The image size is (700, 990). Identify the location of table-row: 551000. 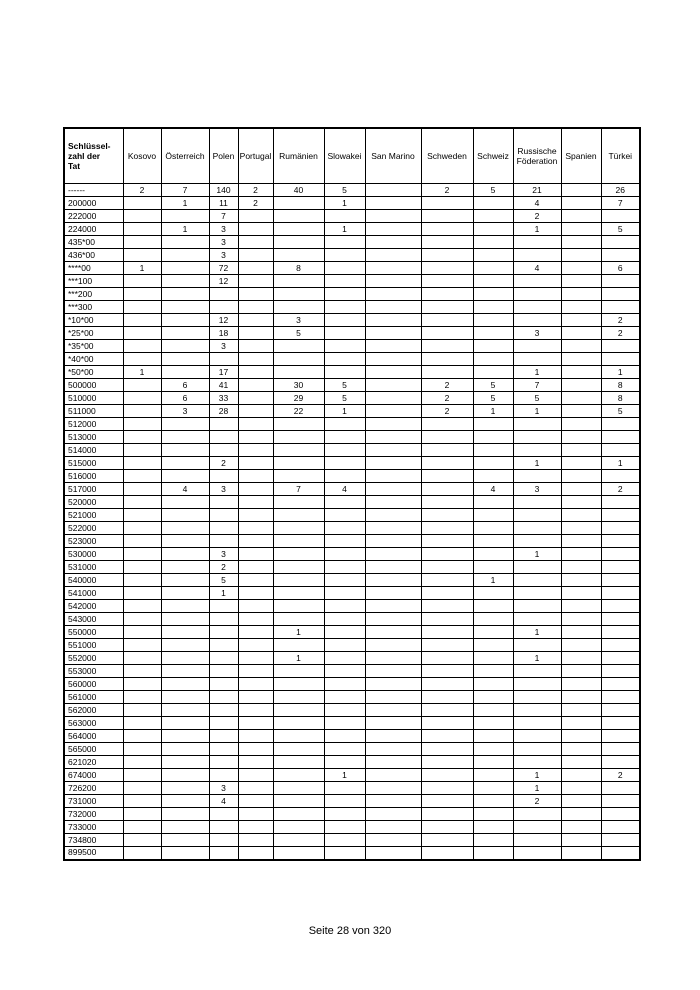
(352, 645).